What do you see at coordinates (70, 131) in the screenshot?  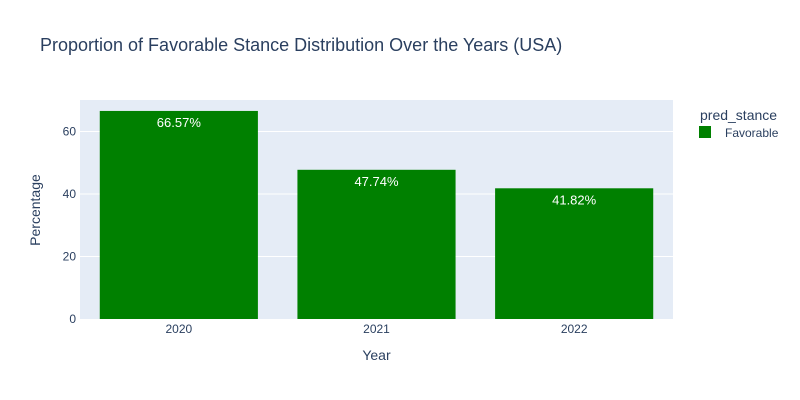 I see `y-tick-label: 60` at bounding box center [70, 131].